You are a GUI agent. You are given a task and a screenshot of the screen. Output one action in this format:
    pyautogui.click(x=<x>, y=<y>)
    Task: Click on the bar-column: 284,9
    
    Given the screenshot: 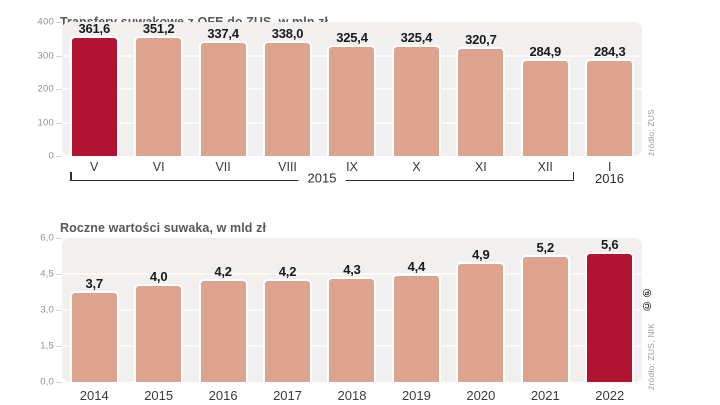 What is the action you would take?
    pyautogui.click(x=545, y=89)
    